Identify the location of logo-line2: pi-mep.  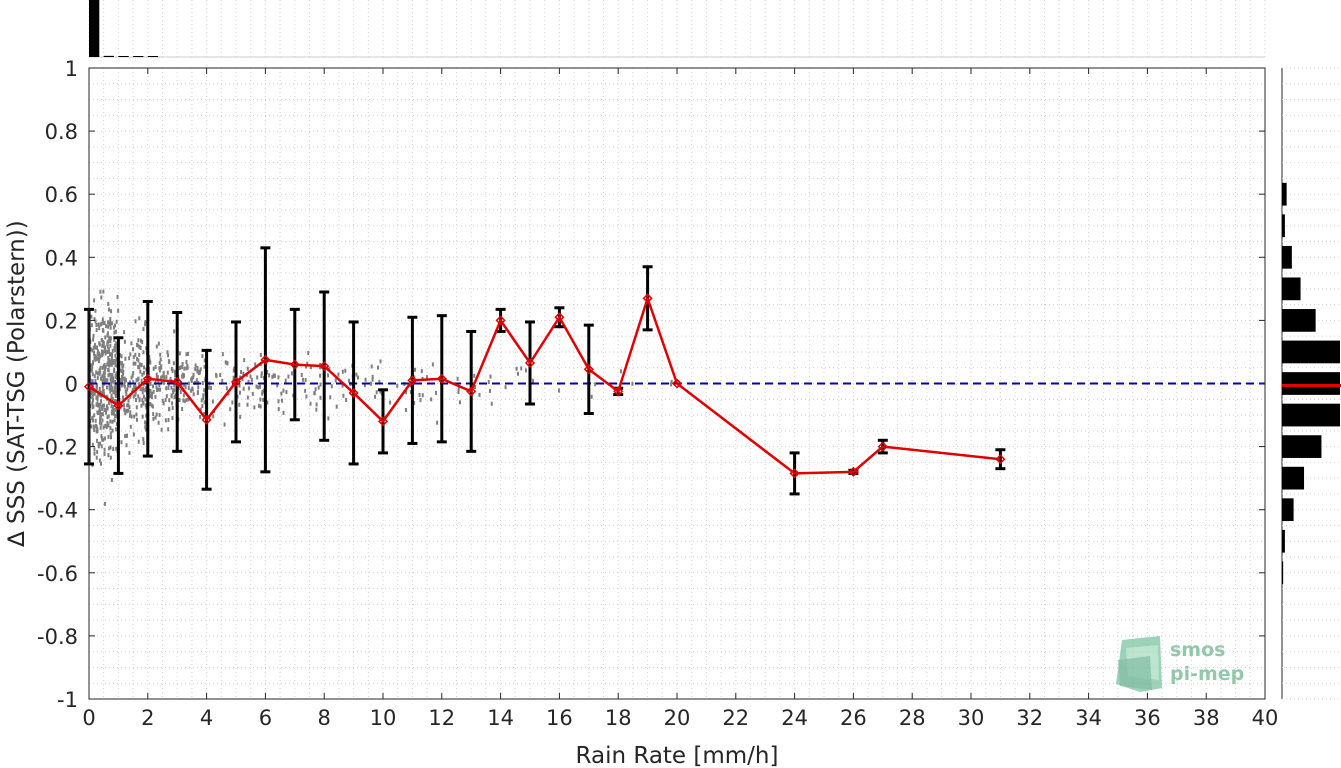
(1207, 674).